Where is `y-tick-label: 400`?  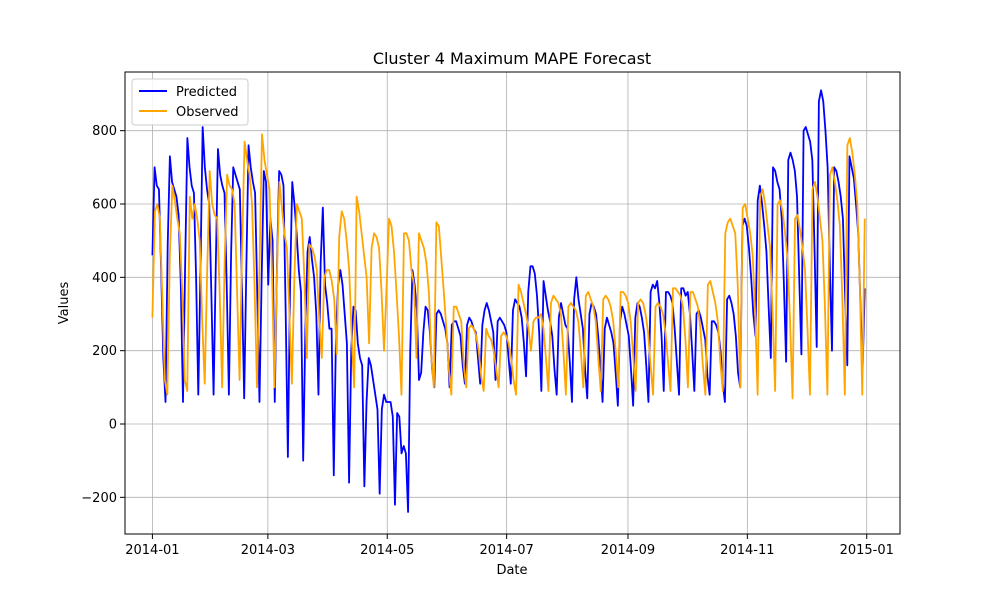 y-tick-label: 400 is located at coordinates (104, 278).